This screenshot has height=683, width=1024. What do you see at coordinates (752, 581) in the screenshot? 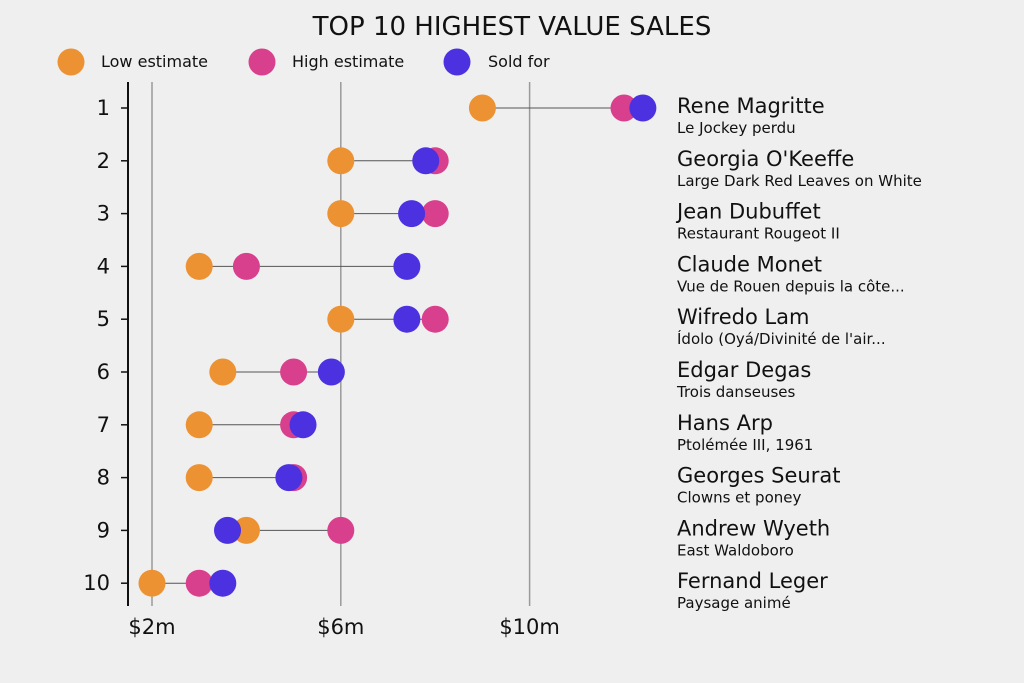
I see `artist-name: Fernand Leger` at bounding box center [752, 581].